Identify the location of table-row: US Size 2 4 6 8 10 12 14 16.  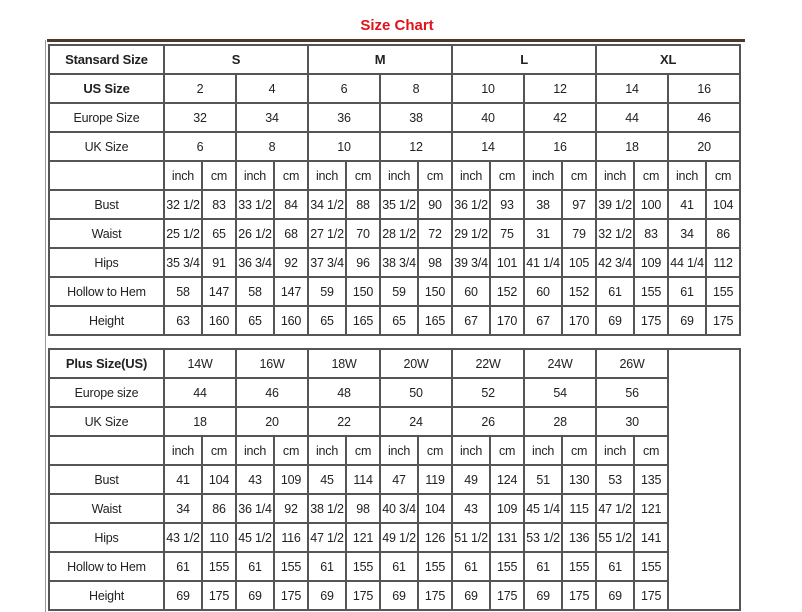
(395, 88).